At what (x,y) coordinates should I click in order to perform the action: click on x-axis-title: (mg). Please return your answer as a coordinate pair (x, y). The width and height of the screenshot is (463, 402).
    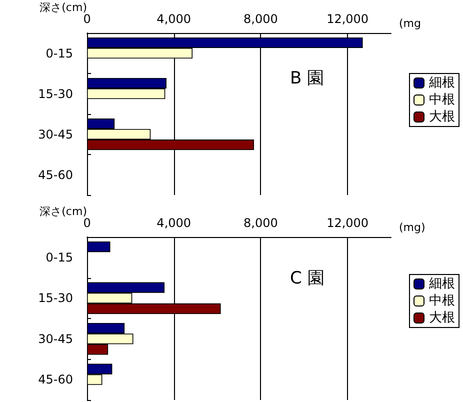
    Looking at the image, I should click on (412, 227).